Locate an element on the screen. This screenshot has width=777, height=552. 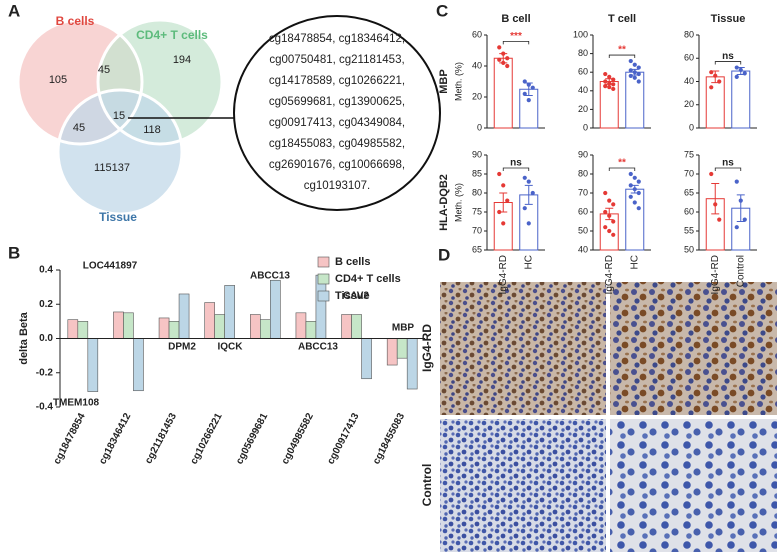
significance-label: ns is located at coordinates (728, 163).